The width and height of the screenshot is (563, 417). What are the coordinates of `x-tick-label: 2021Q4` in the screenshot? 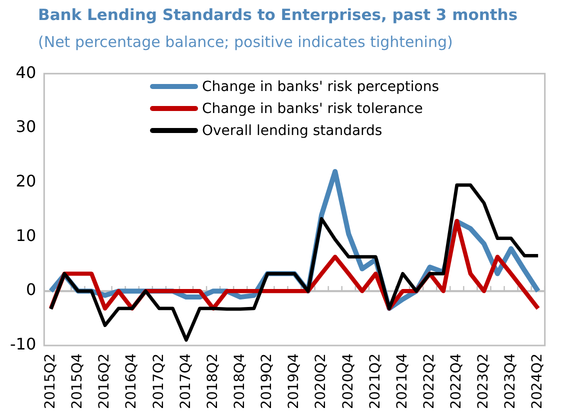 It's located at (402, 381).